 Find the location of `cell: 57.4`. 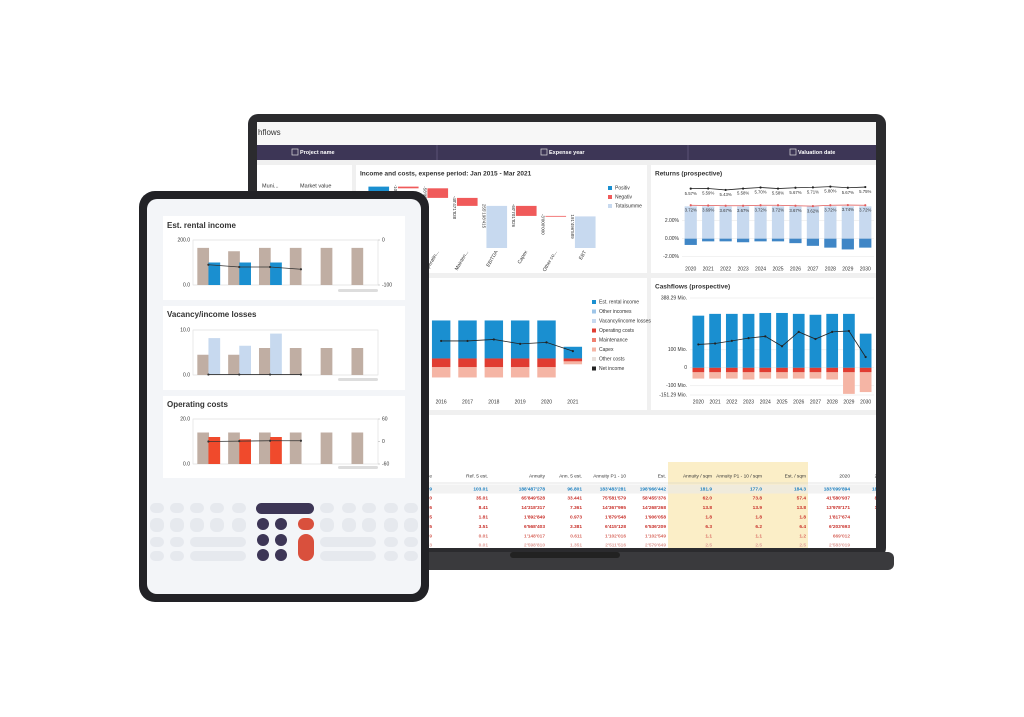

cell: 57.4 is located at coordinates (802, 499).